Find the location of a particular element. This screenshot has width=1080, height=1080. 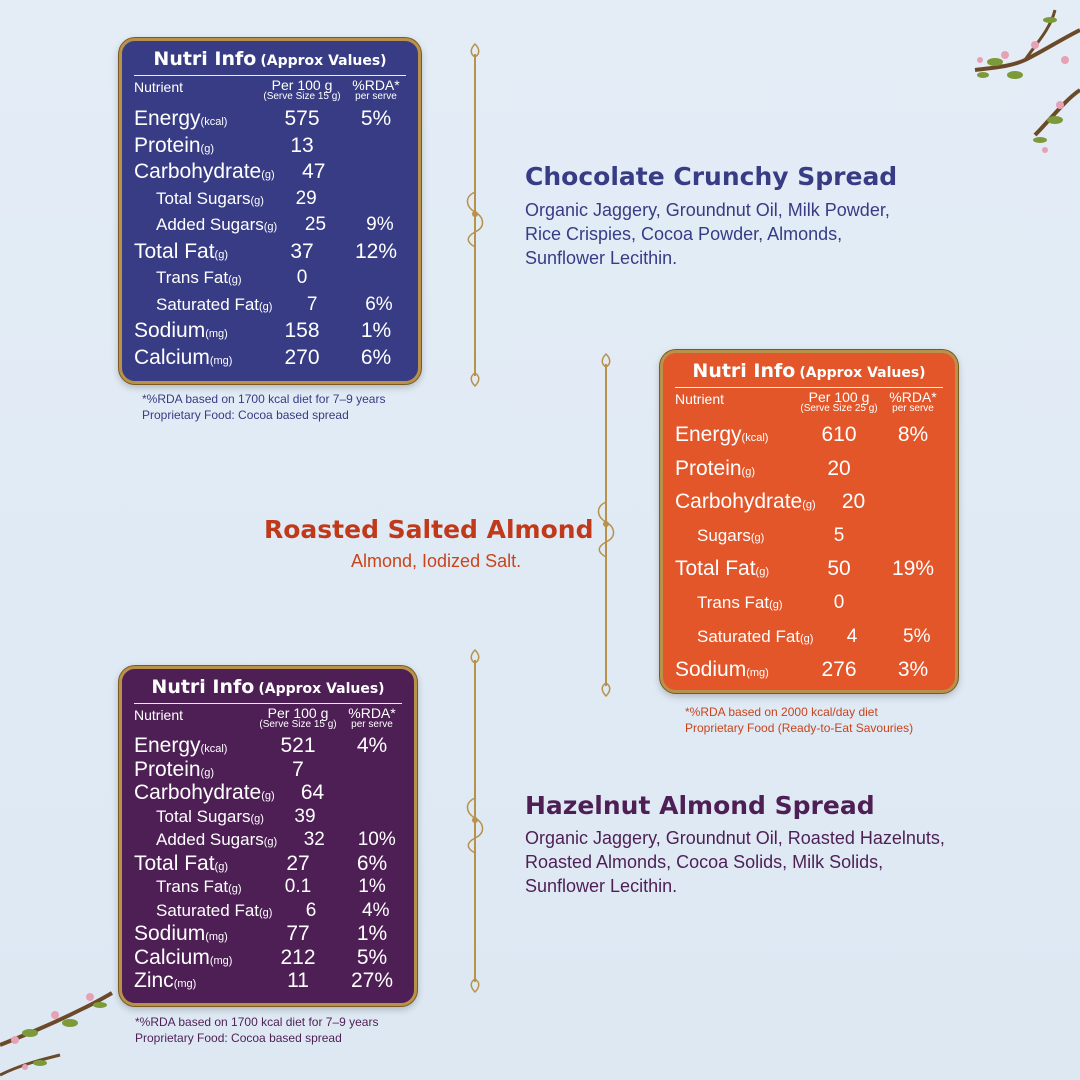

nutrient-name: Trans Fat(g) is located at coordinates (199, 886).